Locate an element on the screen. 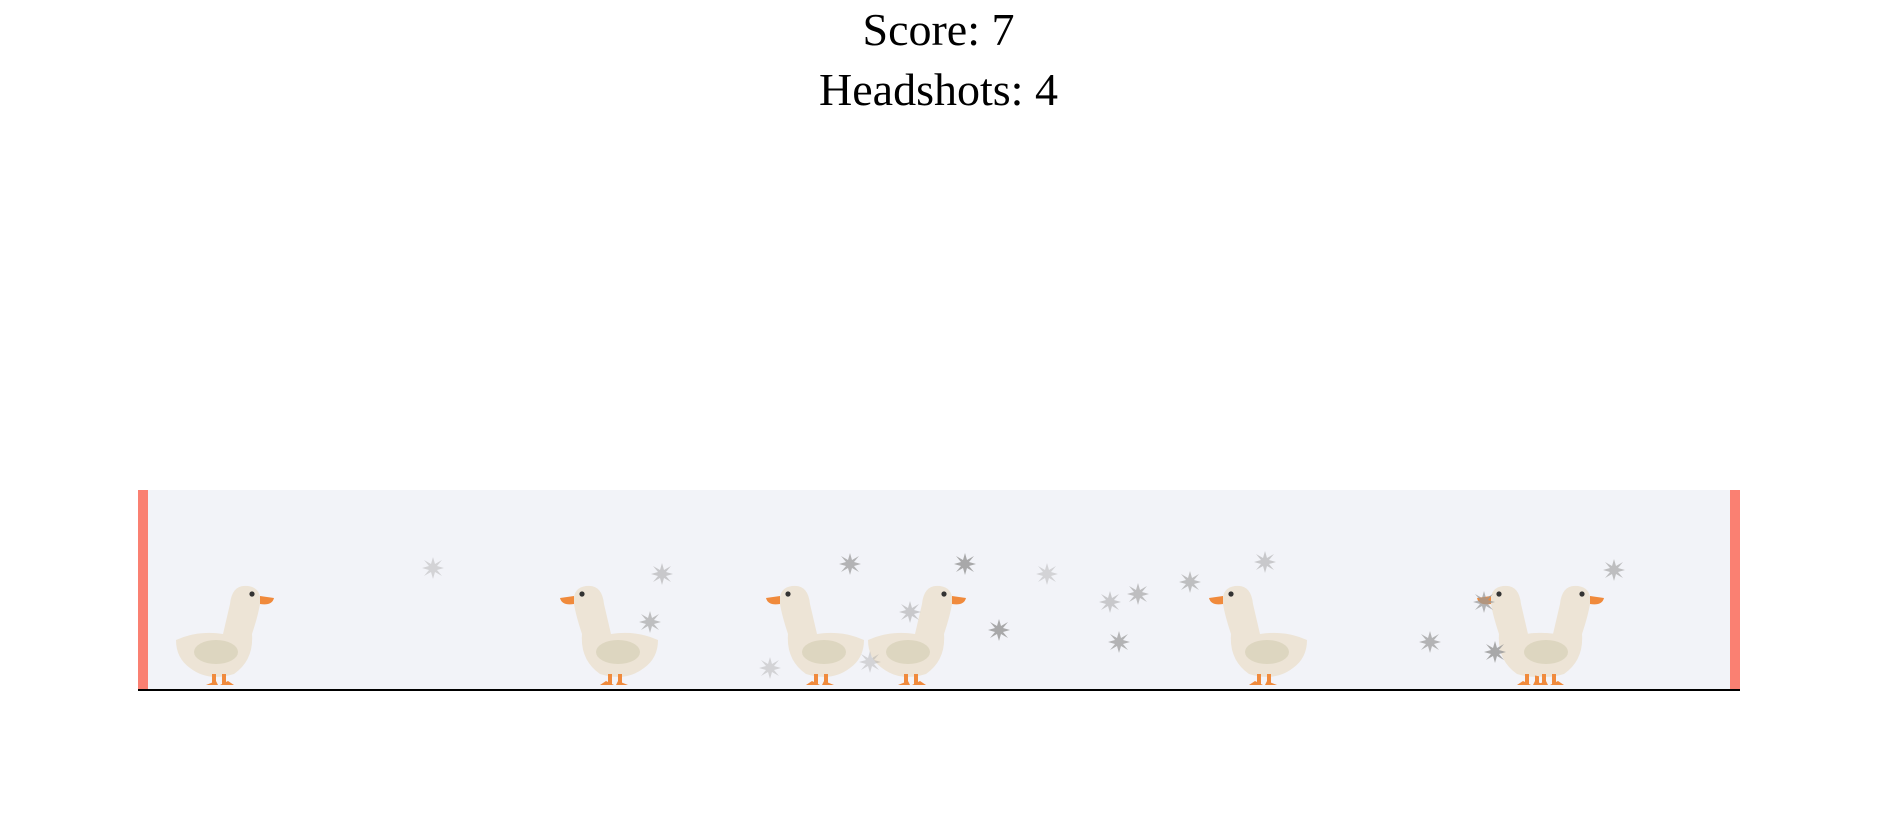 This screenshot has height=836, width=1877. headshots-readout: Headshots: 4 is located at coordinates (938, 90).